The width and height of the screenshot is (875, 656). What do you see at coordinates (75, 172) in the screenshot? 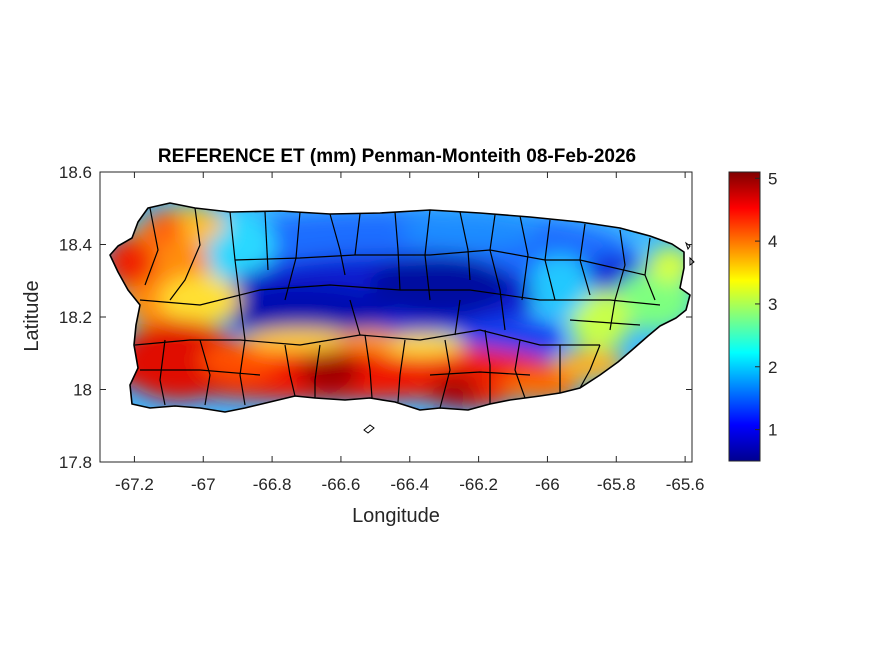
I see `y-tick-label: 18.6` at bounding box center [75, 172].